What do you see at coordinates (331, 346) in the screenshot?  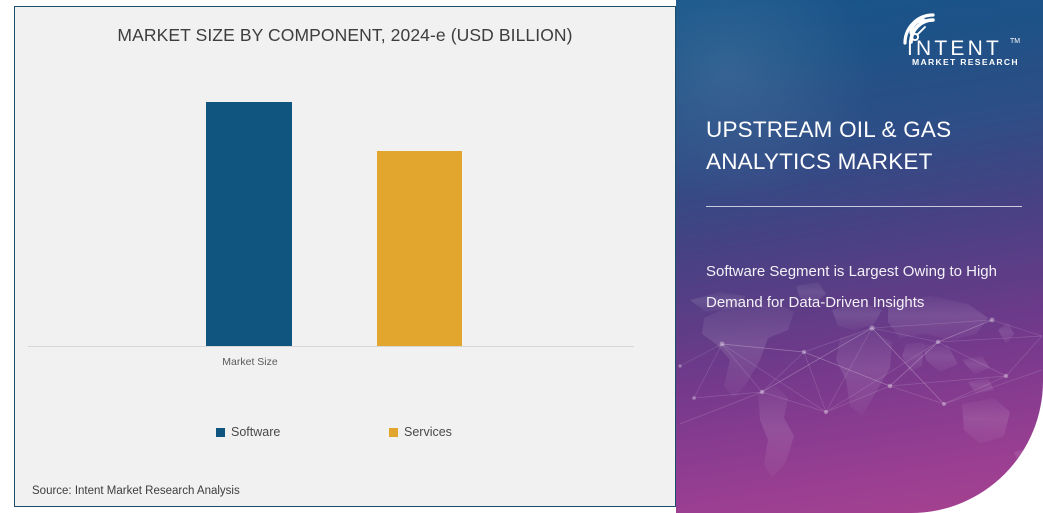 I see `x-axis-line` at bounding box center [331, 346].